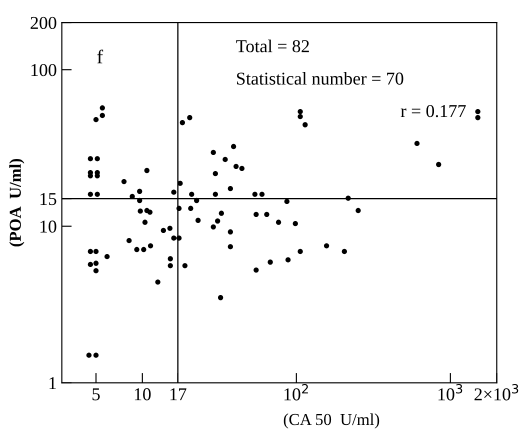 The image size is (524, 434). Describe the element at coordinates (433, 111) in the screenshot. I see `annotation: r = 0.177` at that location.